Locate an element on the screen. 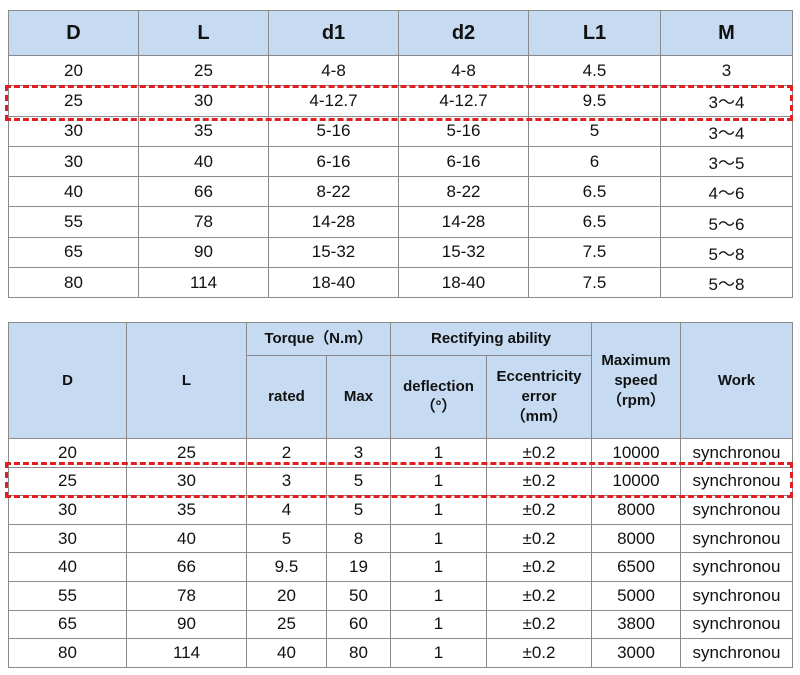 Image resolution: width=800 pixels, height=675 pixels. cell: 6500 is located at coordinates (636, 567).